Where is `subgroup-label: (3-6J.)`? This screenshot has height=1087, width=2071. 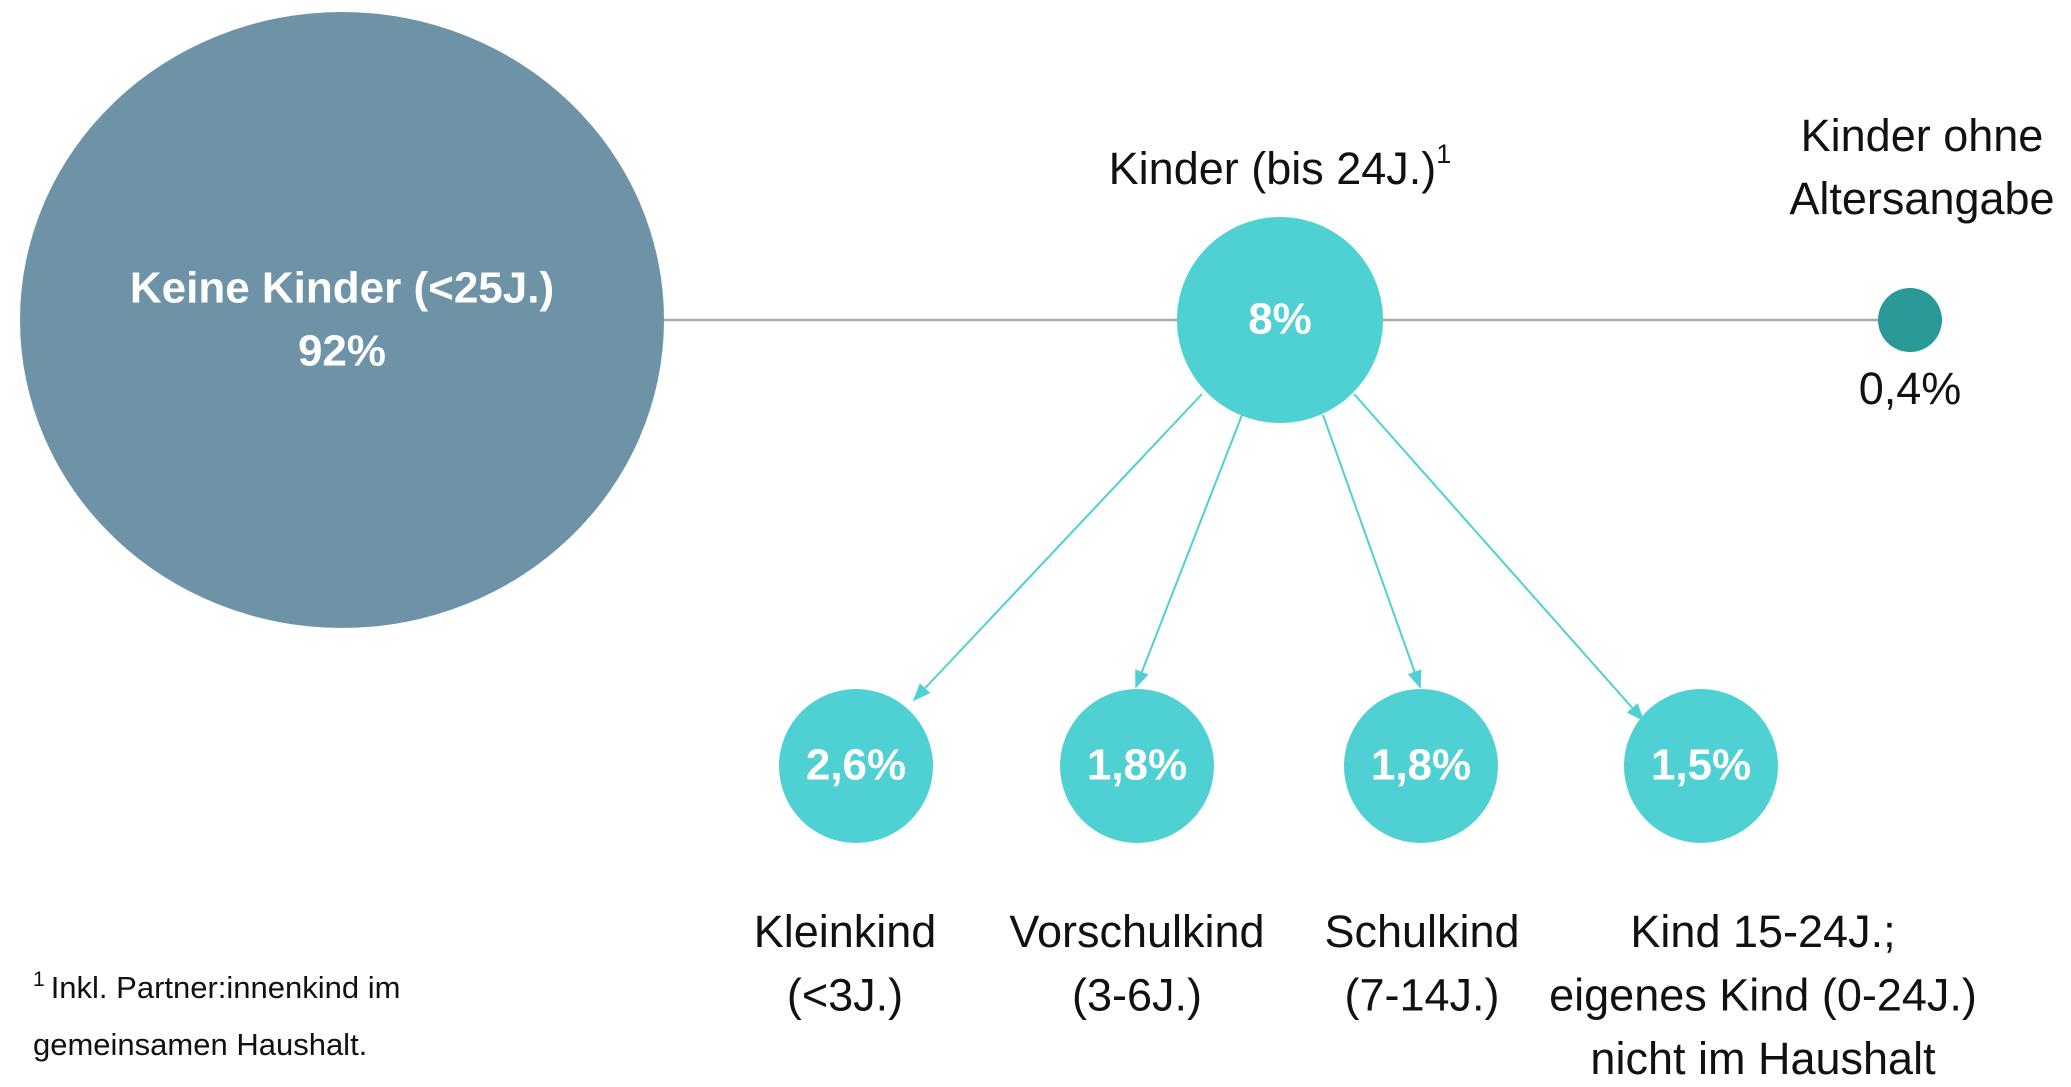 subgroup-label: (3-6J.) is located at coordinates (1137, 994).